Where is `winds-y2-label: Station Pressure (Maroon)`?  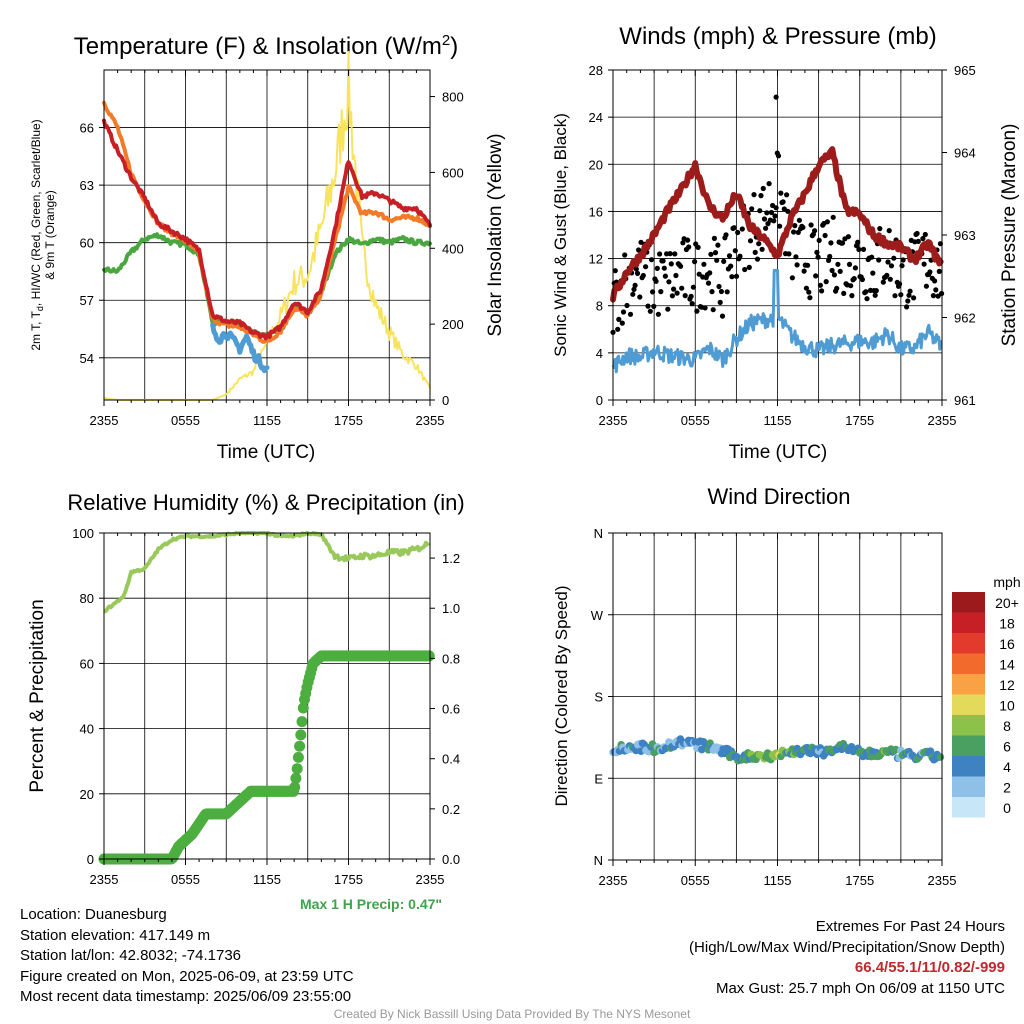
winds-y2-label: Station Pressure (Maroon) is located at coordinates (1009, 235).